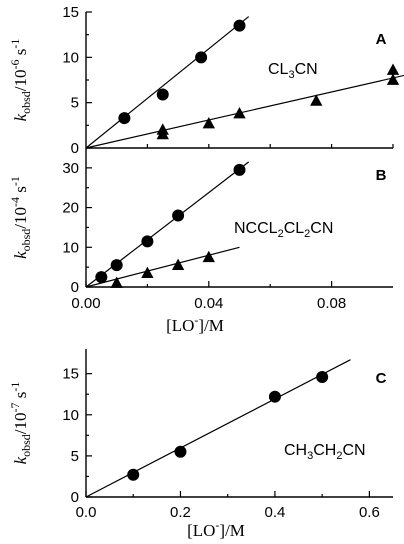  I want to click on panel-letter: B, so click(381, 175).